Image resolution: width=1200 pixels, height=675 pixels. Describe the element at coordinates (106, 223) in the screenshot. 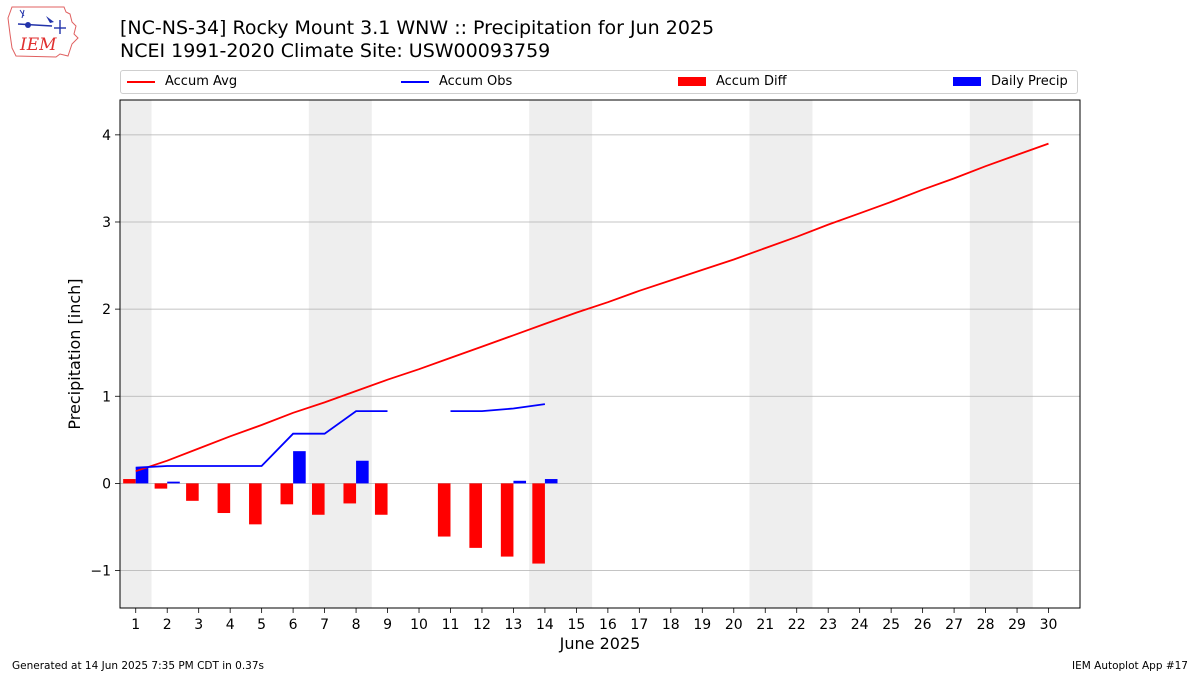

I see `y-tick-label: 3` at that location.